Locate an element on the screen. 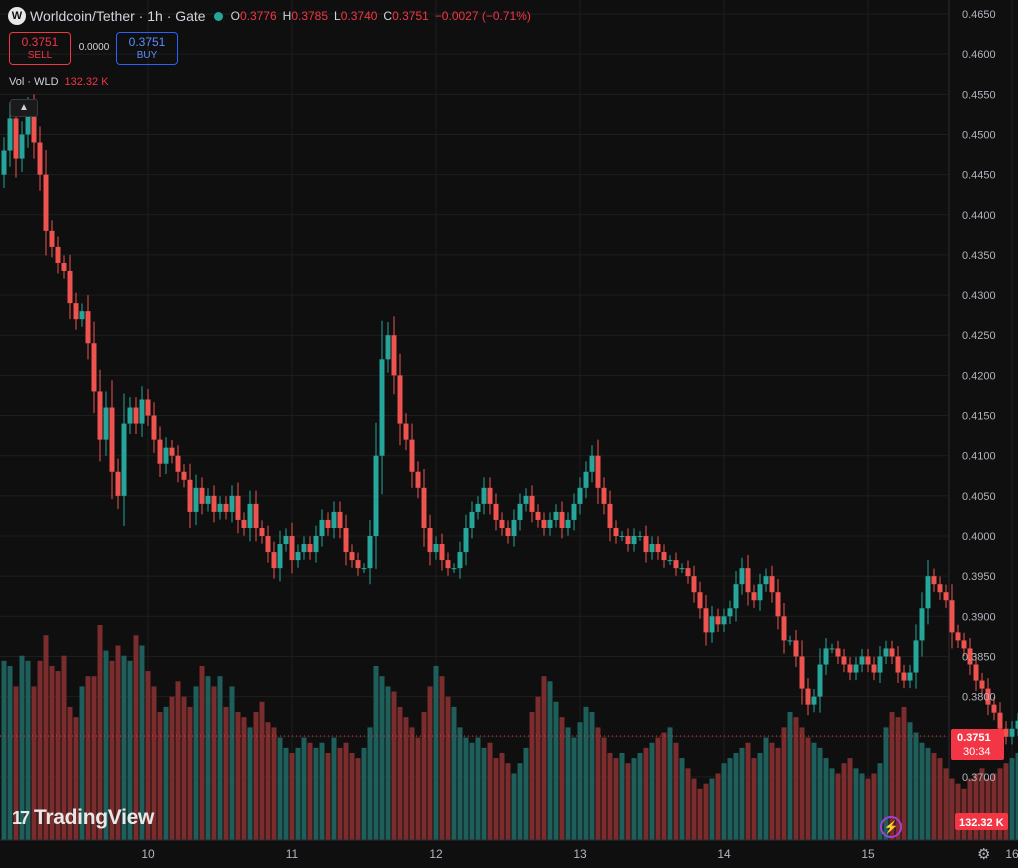 This screenshot has height=868, width=1018. price-tick-7: 0.4300 is located at coordinates (979, 296).